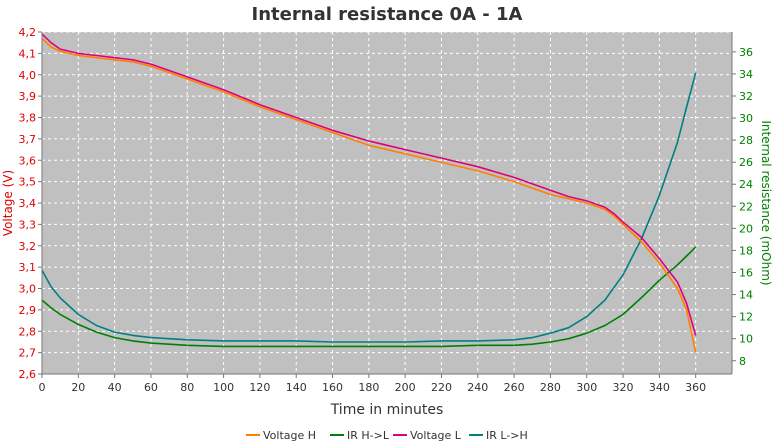 The height and width of the screenshot is (444, 774). What do you see at coordinates (746, 162) in the screenshot?
I see `y-right-tick-label: 26` at bounding box center [746, 162].